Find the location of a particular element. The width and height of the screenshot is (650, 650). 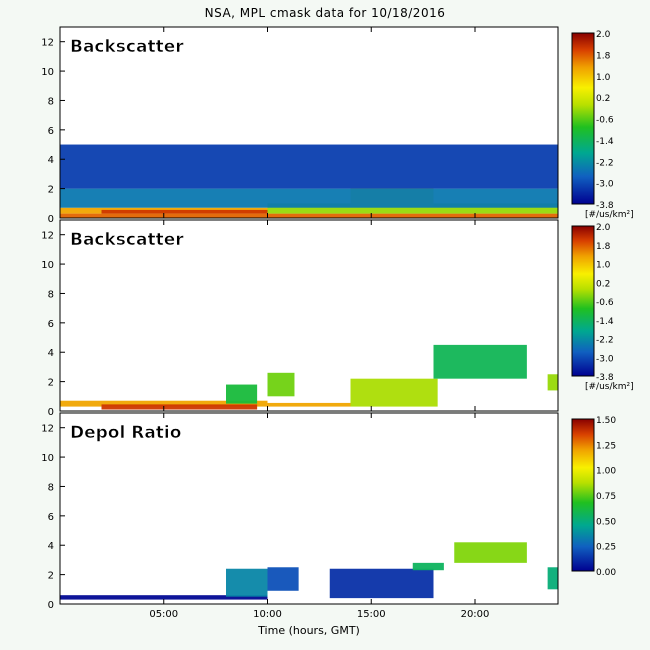

x-tick-label: 15:00 is located at coordinates (371, 614).